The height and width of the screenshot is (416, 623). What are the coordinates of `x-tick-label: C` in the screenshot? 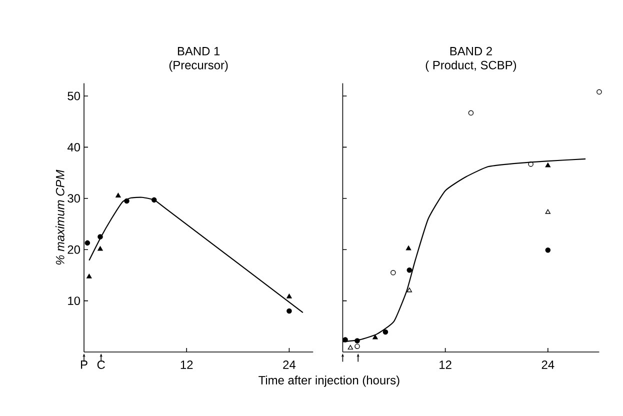 It's located at (101, 364).